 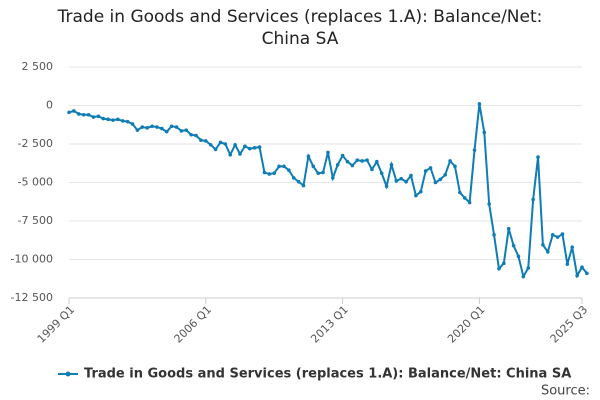 What do you see at coordinates (466, 324) in the screenshot?
I see `x-tick-label: 2020 Q1` at bounding box center [466, 324].